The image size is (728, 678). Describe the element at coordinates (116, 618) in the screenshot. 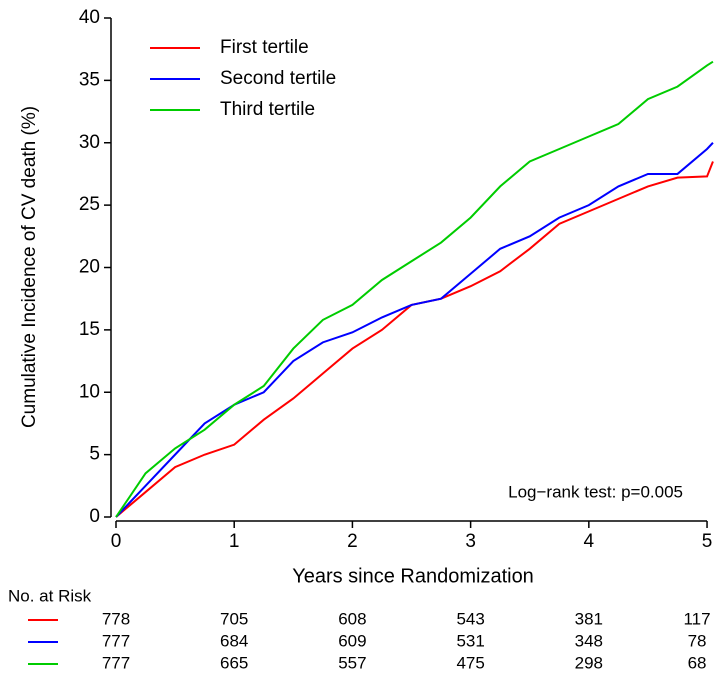

I see `risk-count: 778` at that location.